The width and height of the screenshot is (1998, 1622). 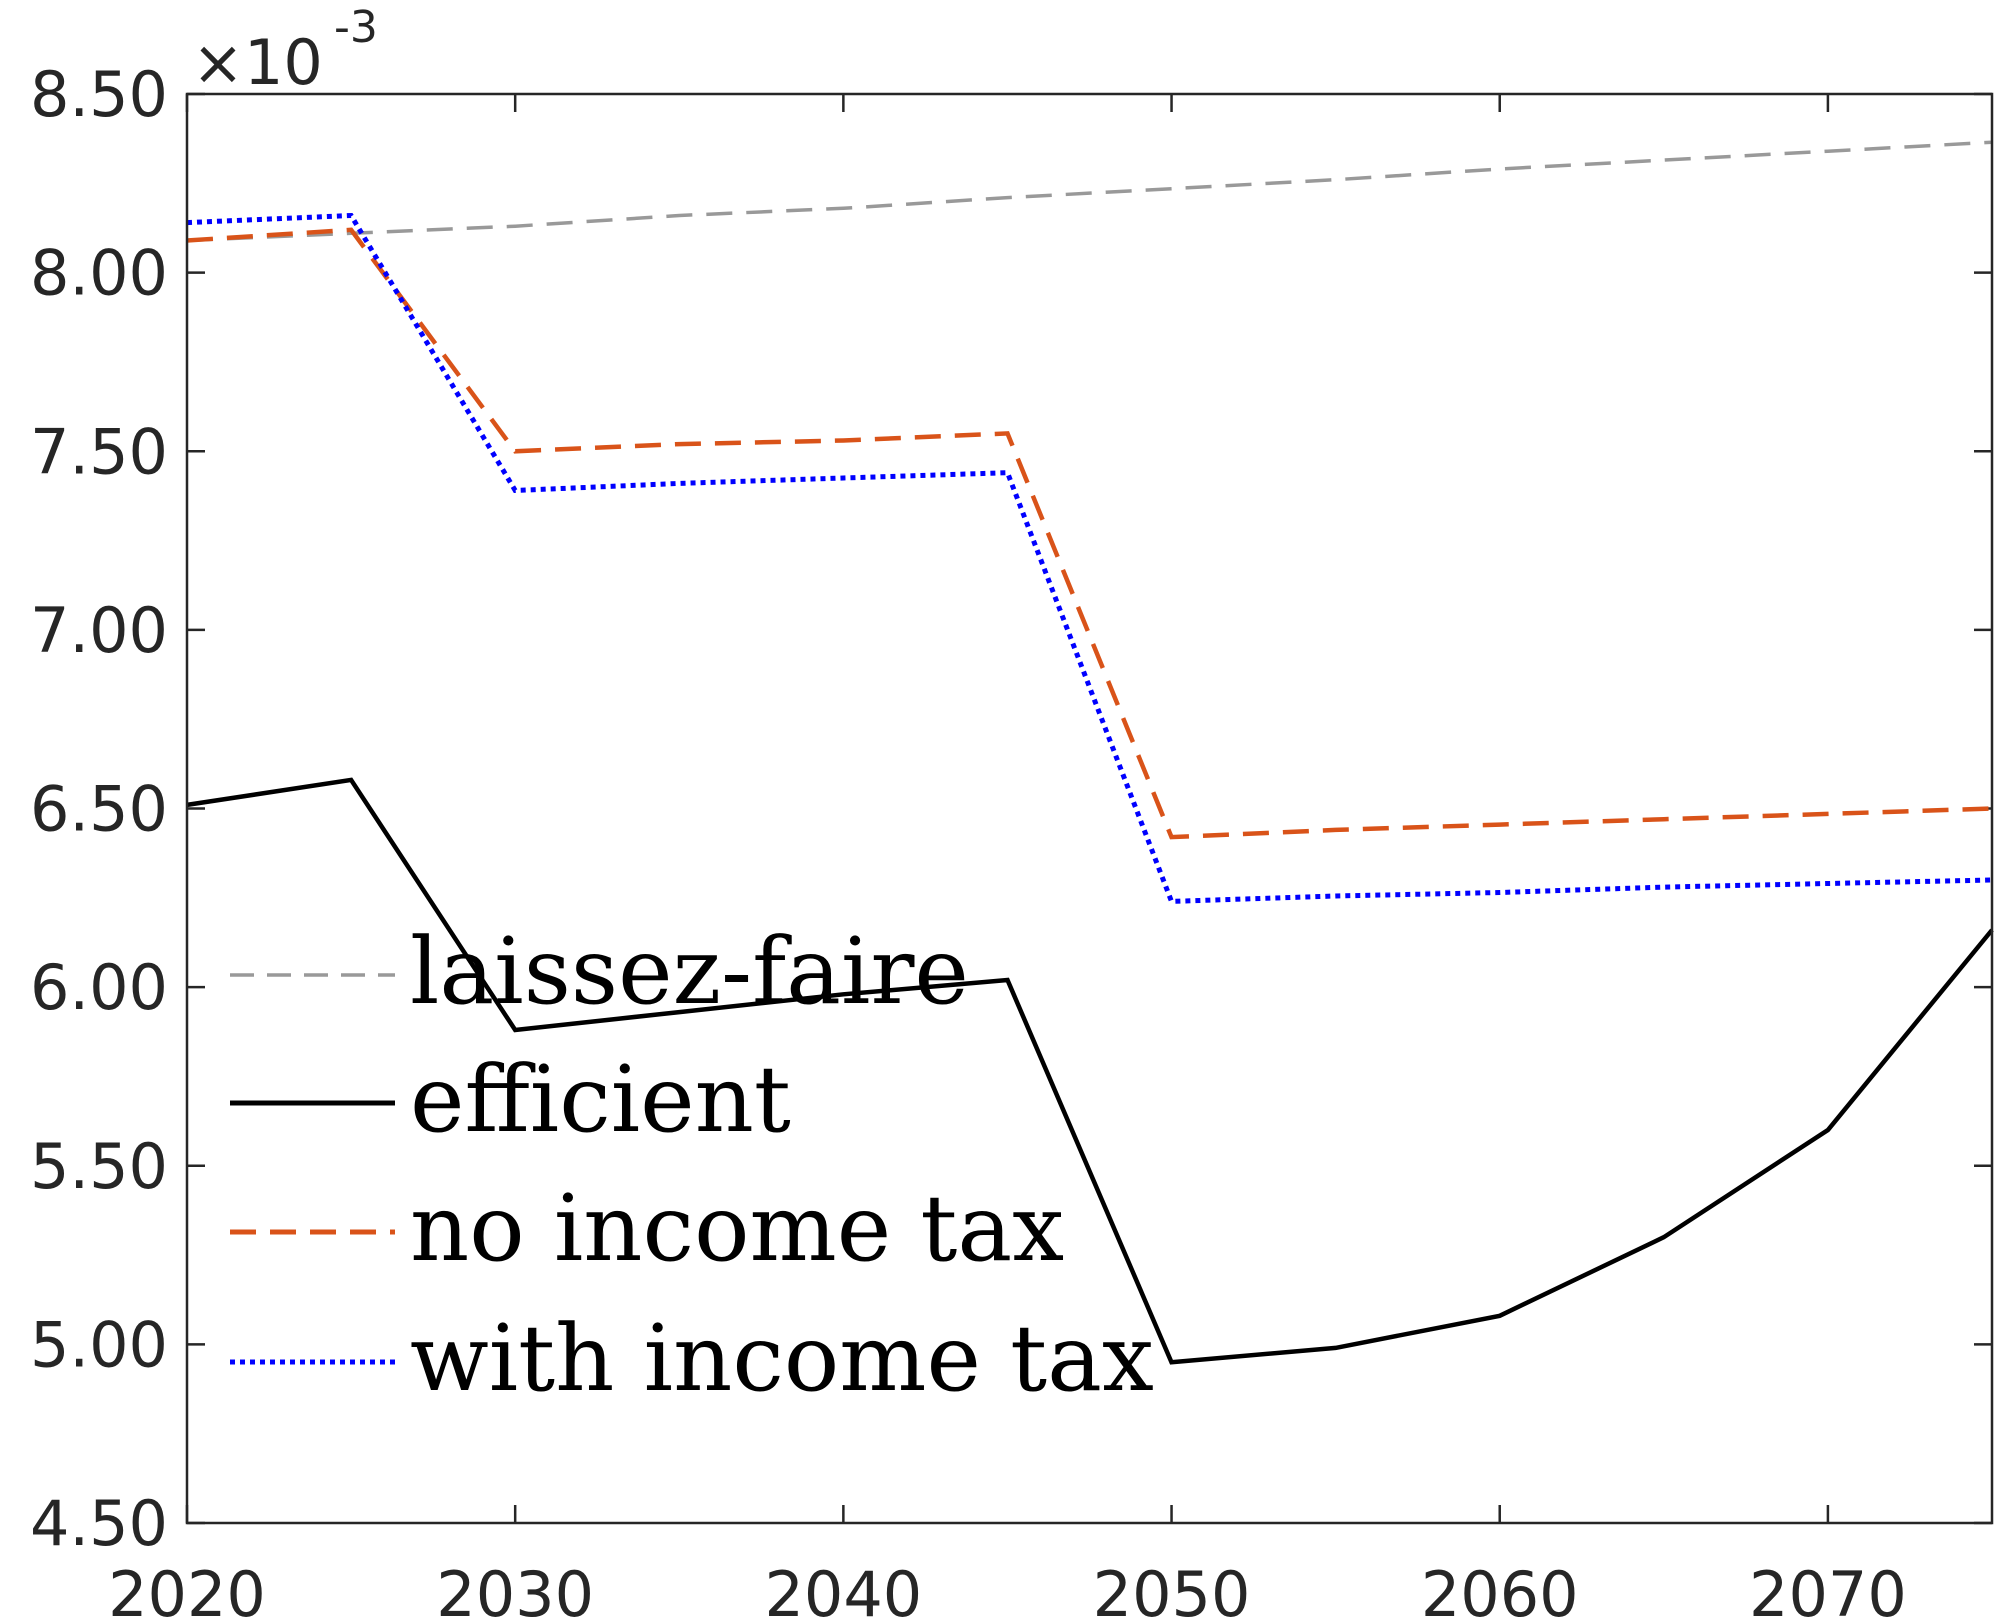 What do you see at coordinates (99, 94) in the screenshot?
I see `y-tick-label: 8.50` at bounding box center [99, 94].